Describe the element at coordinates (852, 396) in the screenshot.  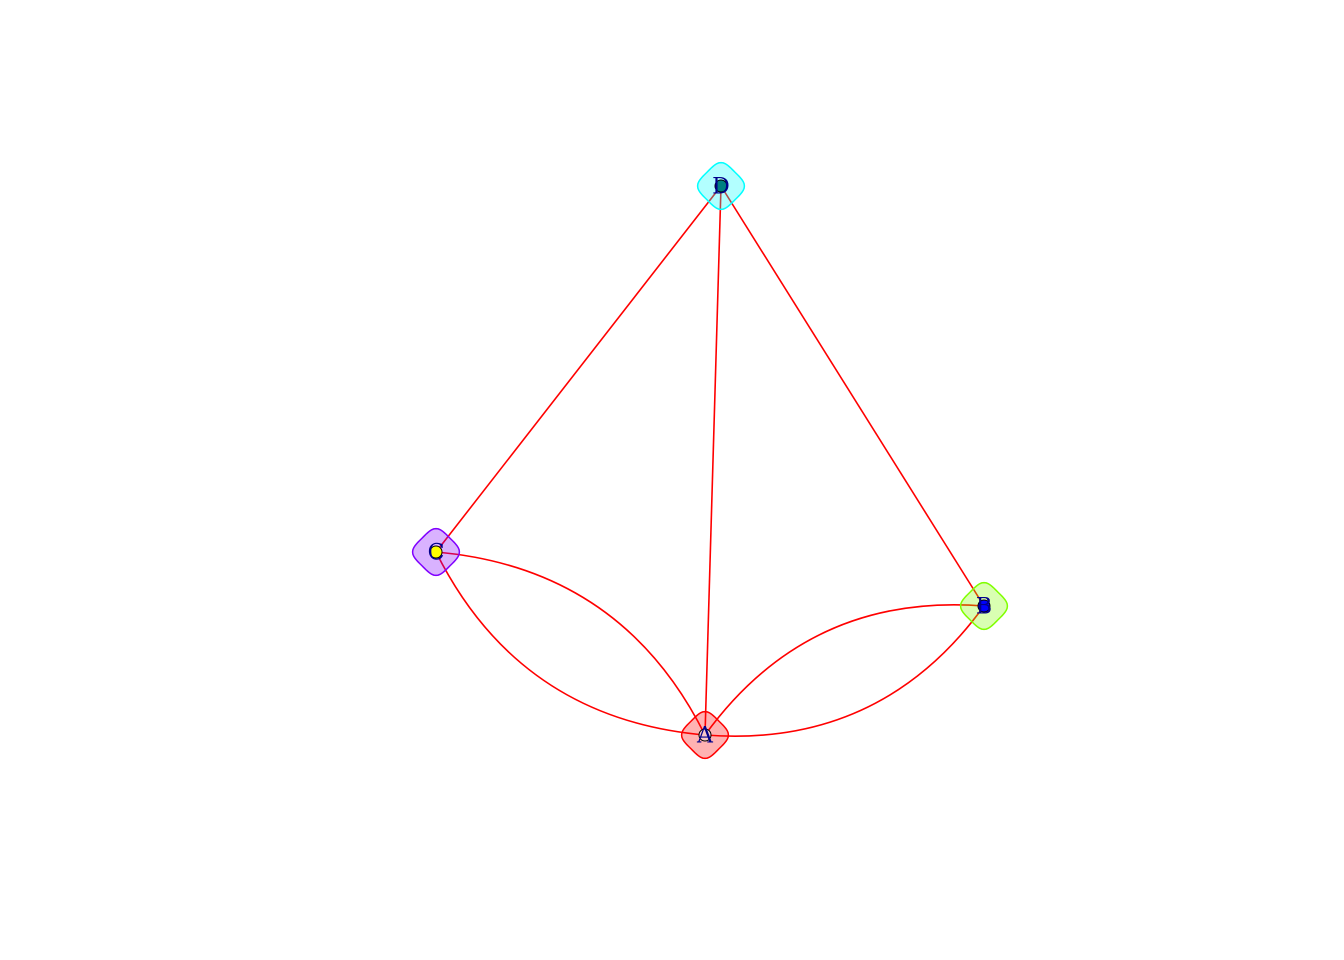
I see `edge-B-D` at that location.